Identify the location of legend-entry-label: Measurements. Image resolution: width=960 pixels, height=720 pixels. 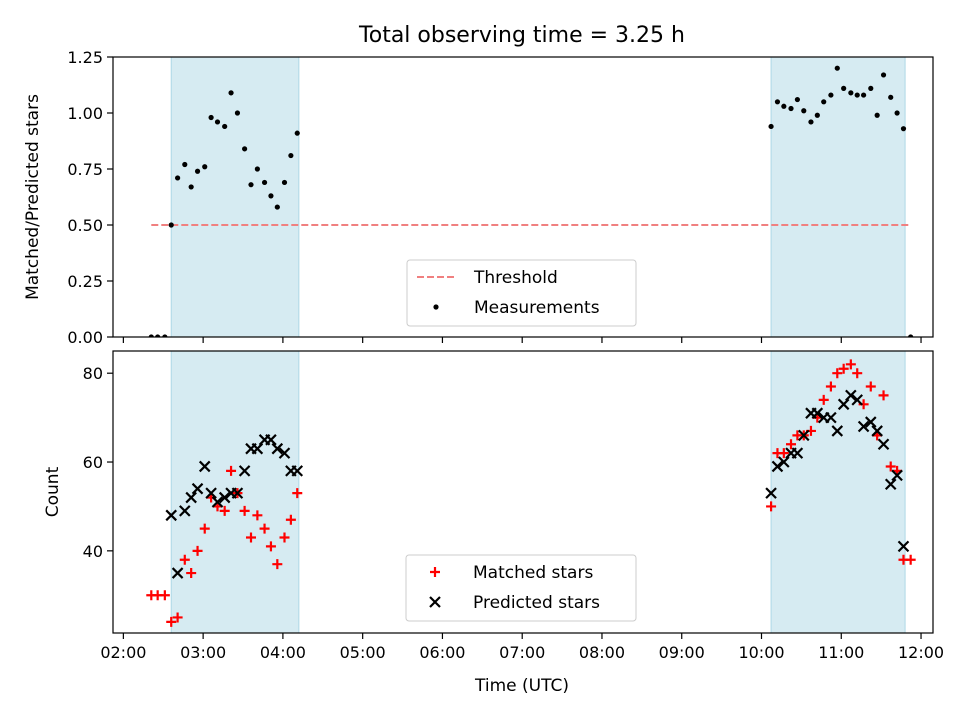
(537, 308).